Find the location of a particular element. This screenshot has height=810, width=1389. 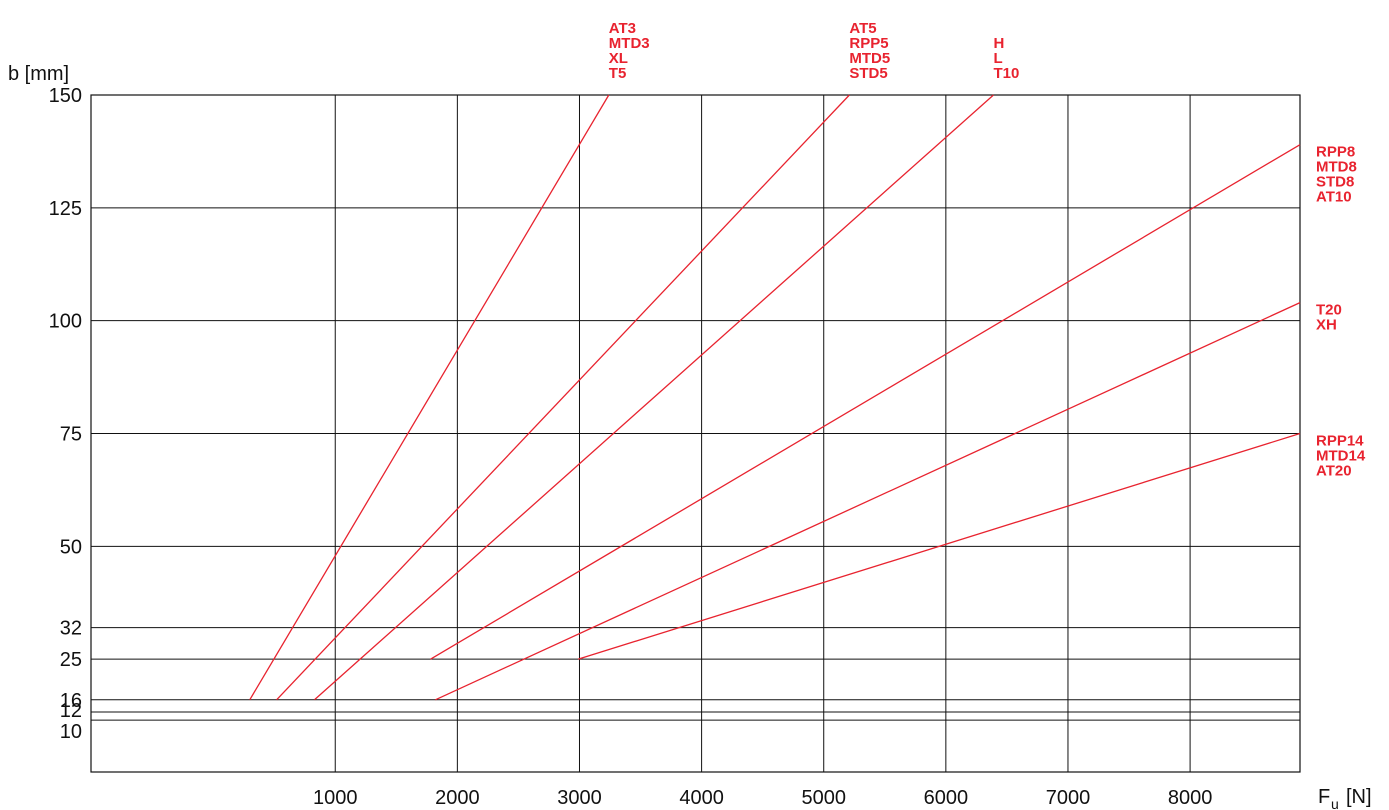

series-label: RPP8 is located at coordinates (1335, 152).